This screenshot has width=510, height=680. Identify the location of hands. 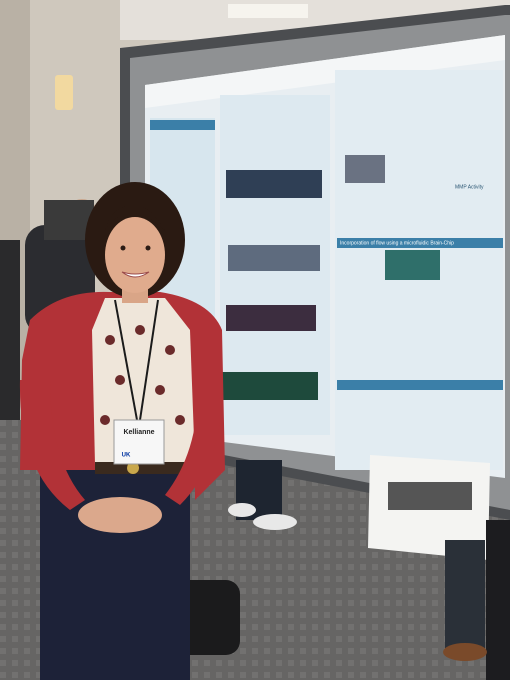
(120, 515).